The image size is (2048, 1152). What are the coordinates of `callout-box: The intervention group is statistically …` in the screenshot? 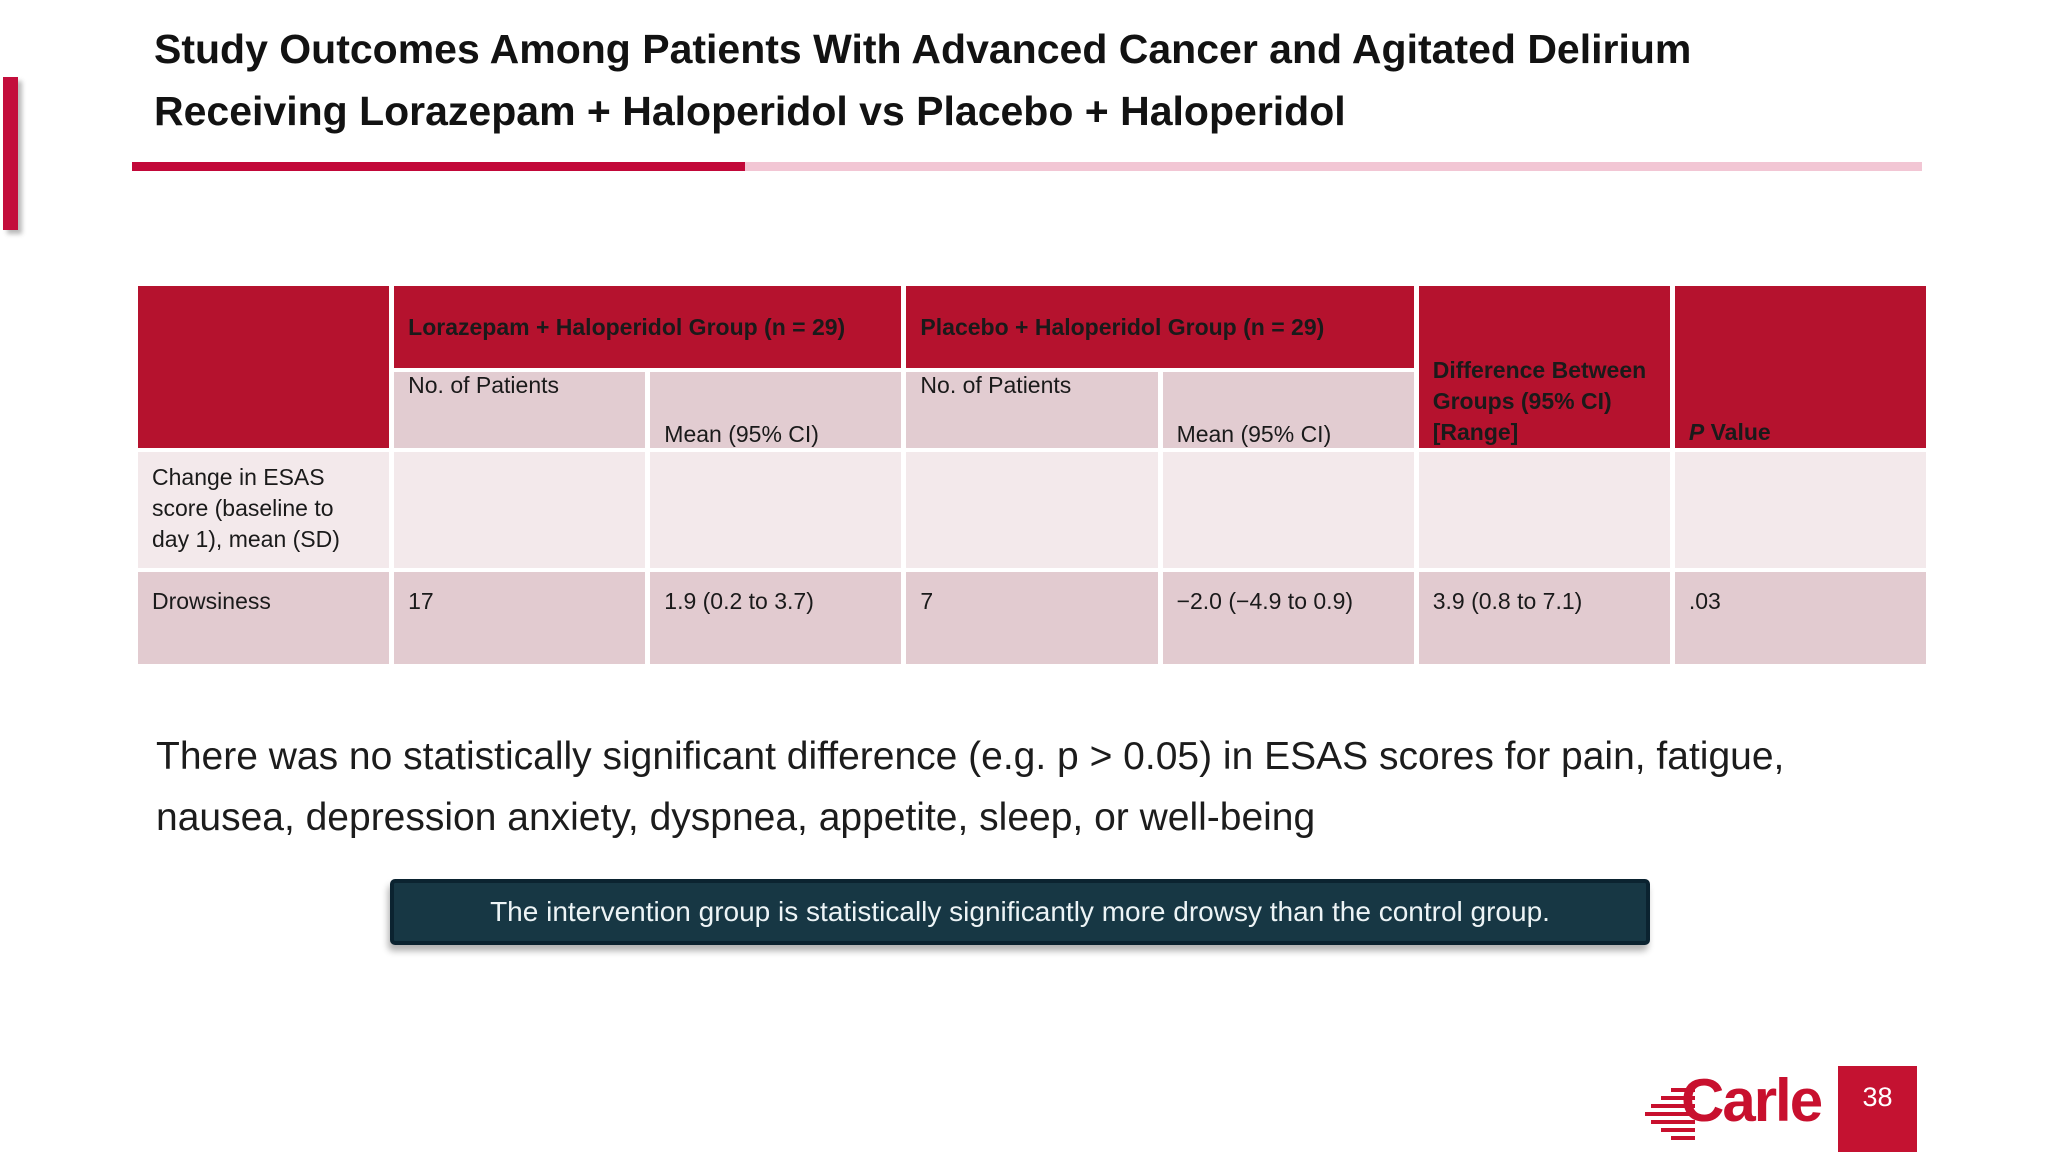 It's located at (1020, 912).